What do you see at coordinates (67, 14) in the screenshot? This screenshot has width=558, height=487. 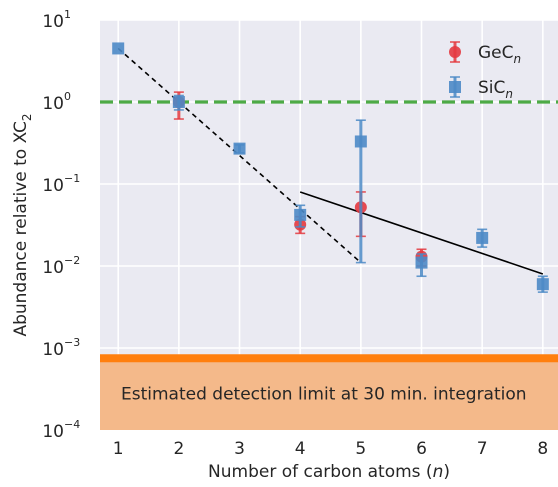 I see `y-tick-exponent: 1` at bounding box center [67, 14].